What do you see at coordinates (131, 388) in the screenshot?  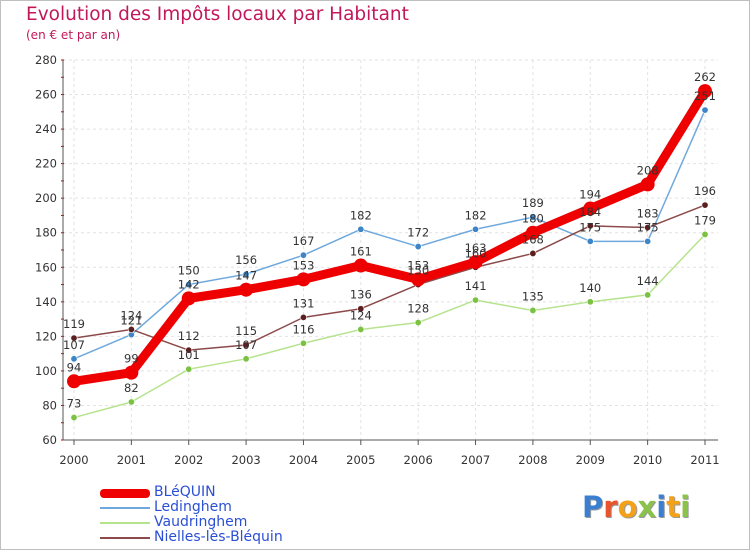 I see `data-label-vaudringhem: 82` at bounding box center [131, 388].